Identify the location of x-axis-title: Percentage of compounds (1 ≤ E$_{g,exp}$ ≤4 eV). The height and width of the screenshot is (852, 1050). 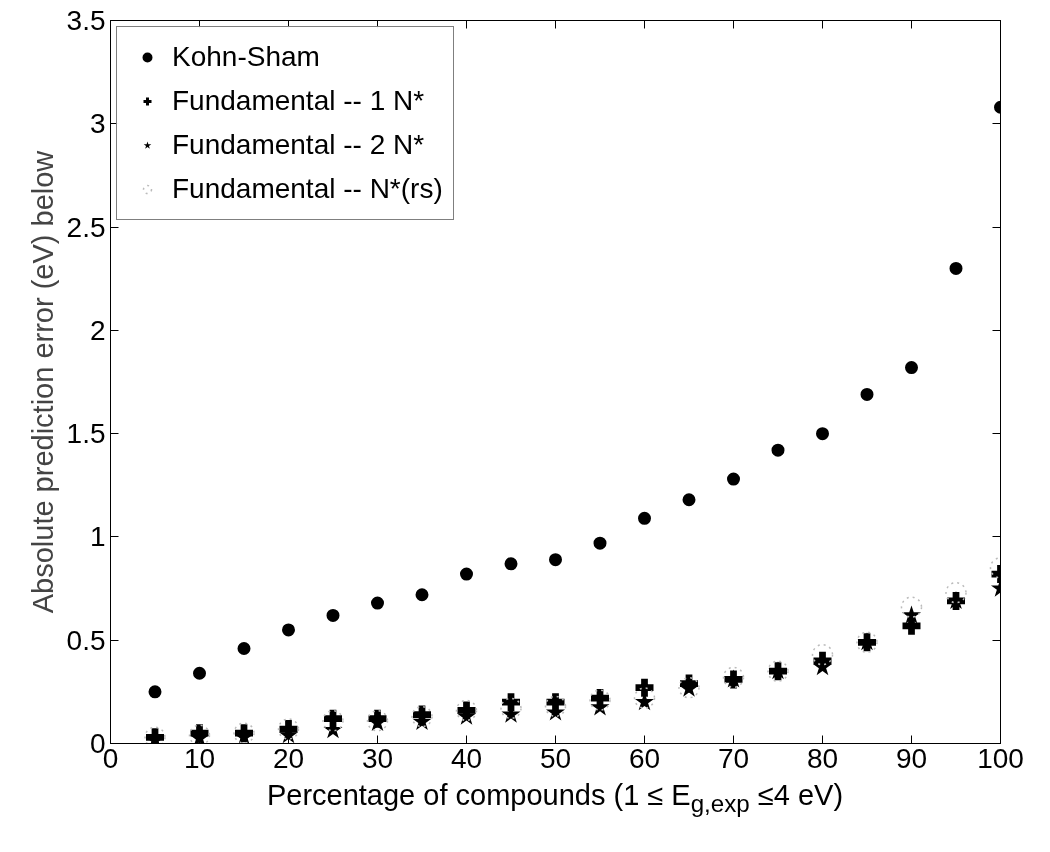
(555, 798).